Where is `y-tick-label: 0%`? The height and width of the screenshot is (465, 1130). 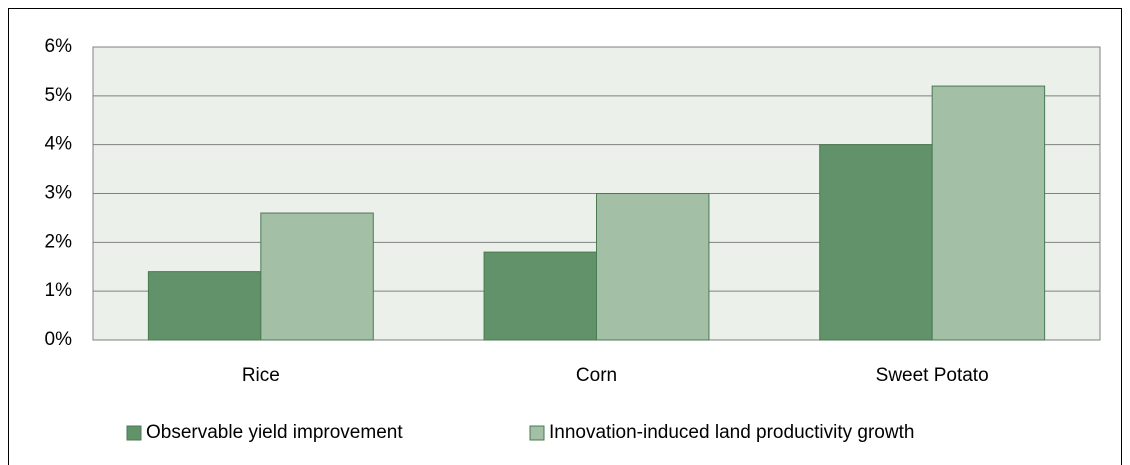
y-tick-label: 0% is located at coordinates (59, 339).